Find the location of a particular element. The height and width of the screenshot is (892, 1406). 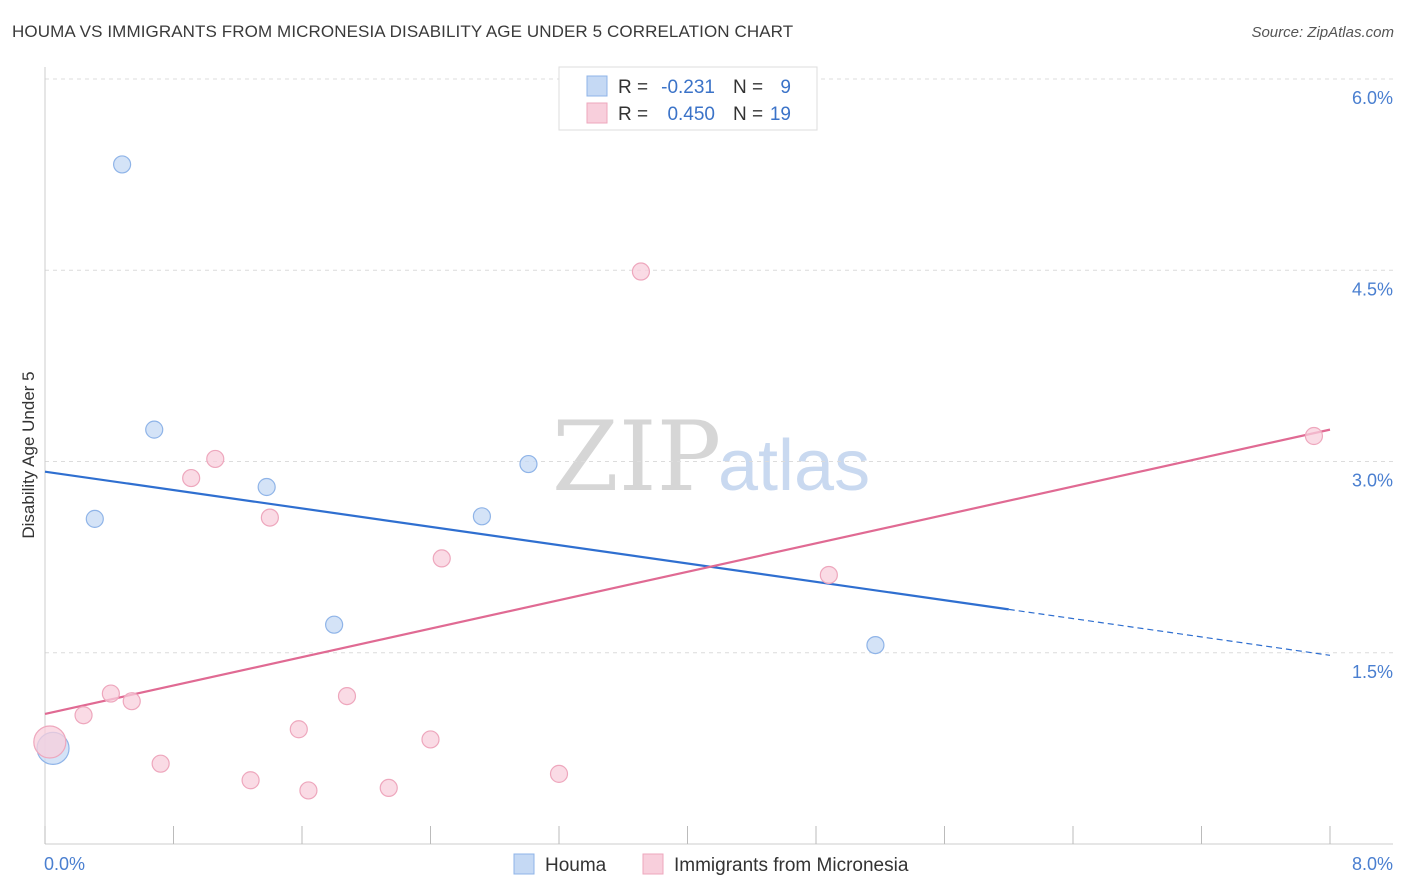

x-tick-label-min: 0.0% is located at coordinates (64, 864).